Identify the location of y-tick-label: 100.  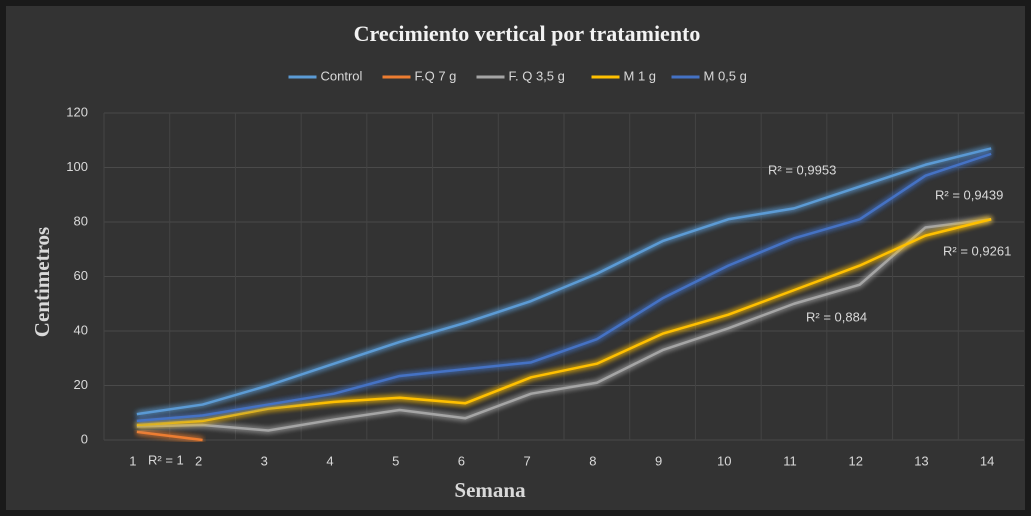
(77, 166).